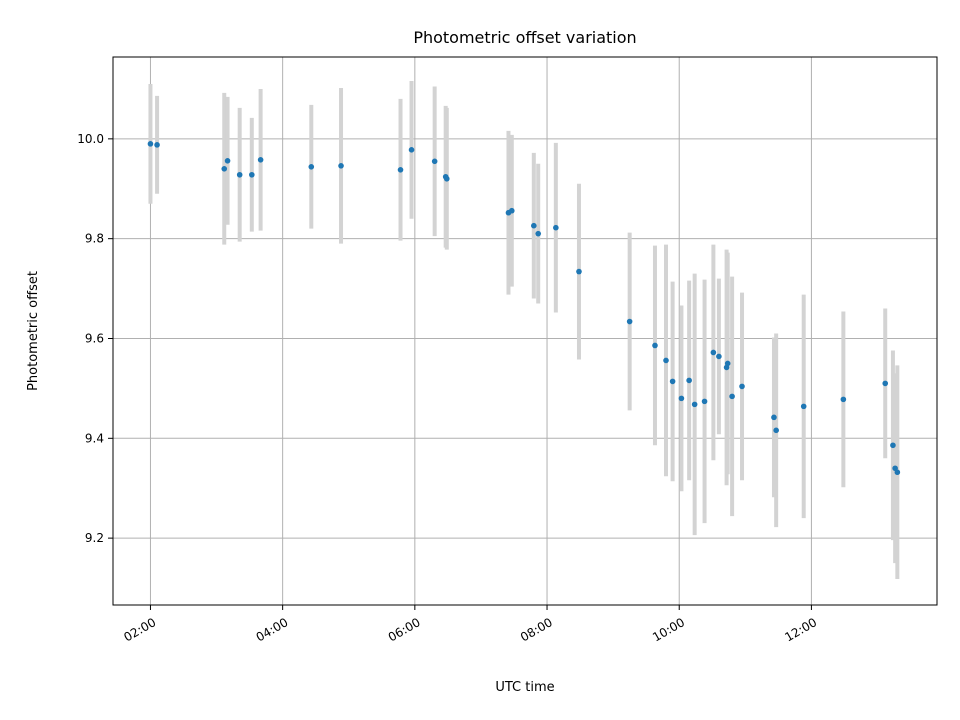 The height and width of the screenshot is (720, 960). I want to click on chart-title: Photometric offset variation, so click(524, 37).